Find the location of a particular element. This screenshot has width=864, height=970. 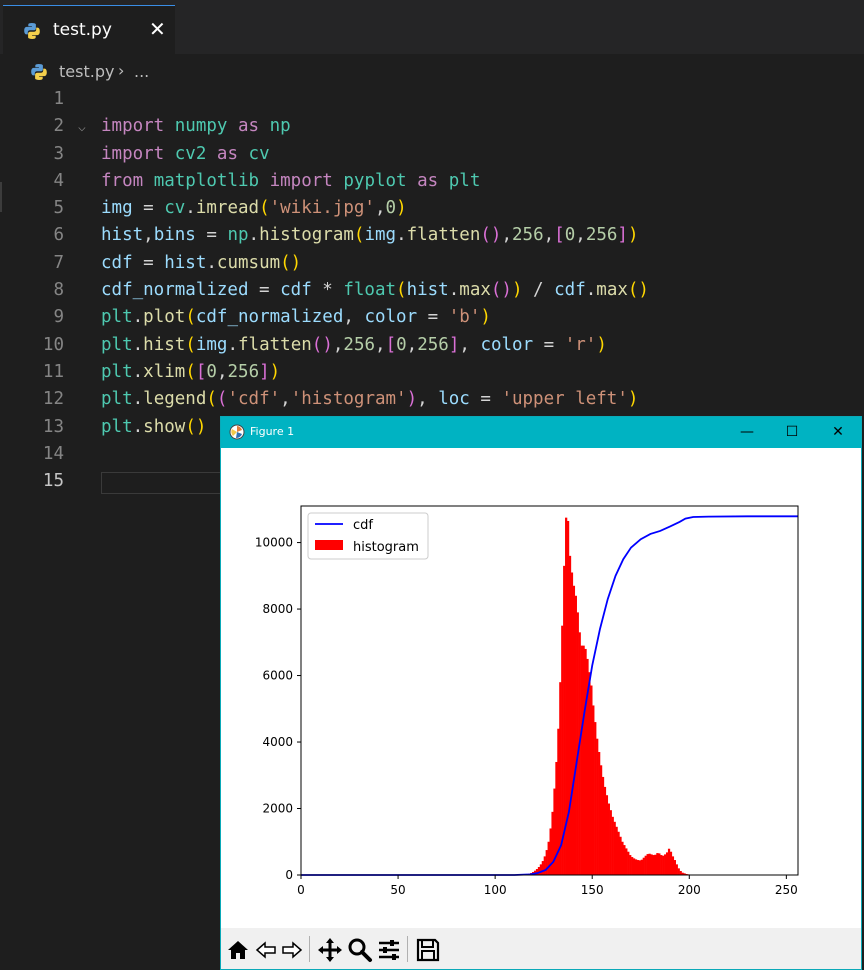

save-icon is located at coordinates (428, 950).